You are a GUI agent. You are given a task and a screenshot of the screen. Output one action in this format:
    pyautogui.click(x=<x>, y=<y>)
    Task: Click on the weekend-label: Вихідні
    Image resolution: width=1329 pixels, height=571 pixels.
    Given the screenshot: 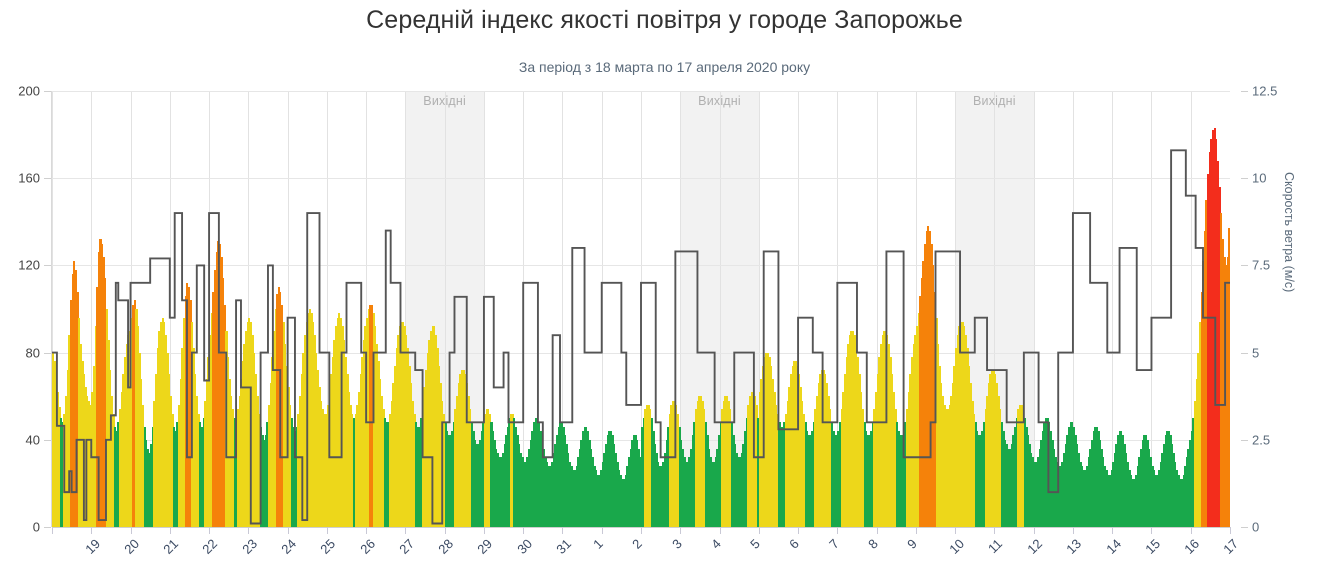 What is the action you would take?
    pyautogui.click(x=445, y=101)
    